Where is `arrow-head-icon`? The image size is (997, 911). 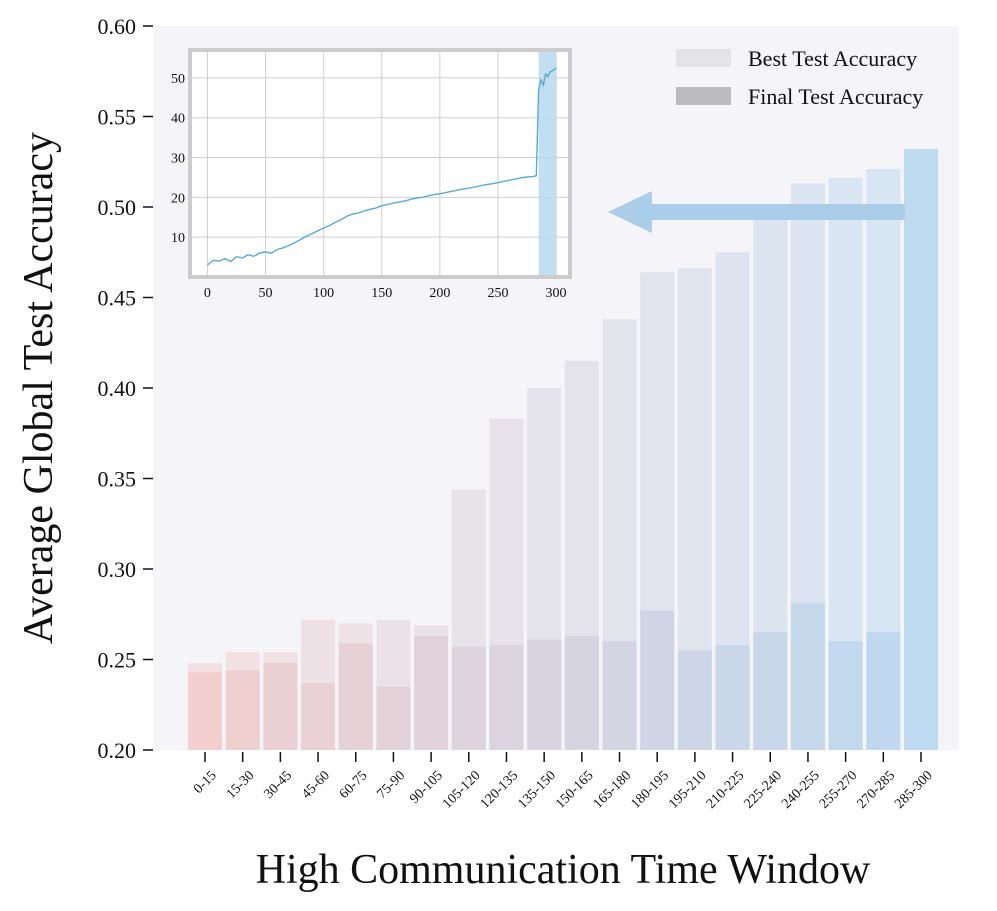 arrow-head-icon is located at coordinates (630, 212).